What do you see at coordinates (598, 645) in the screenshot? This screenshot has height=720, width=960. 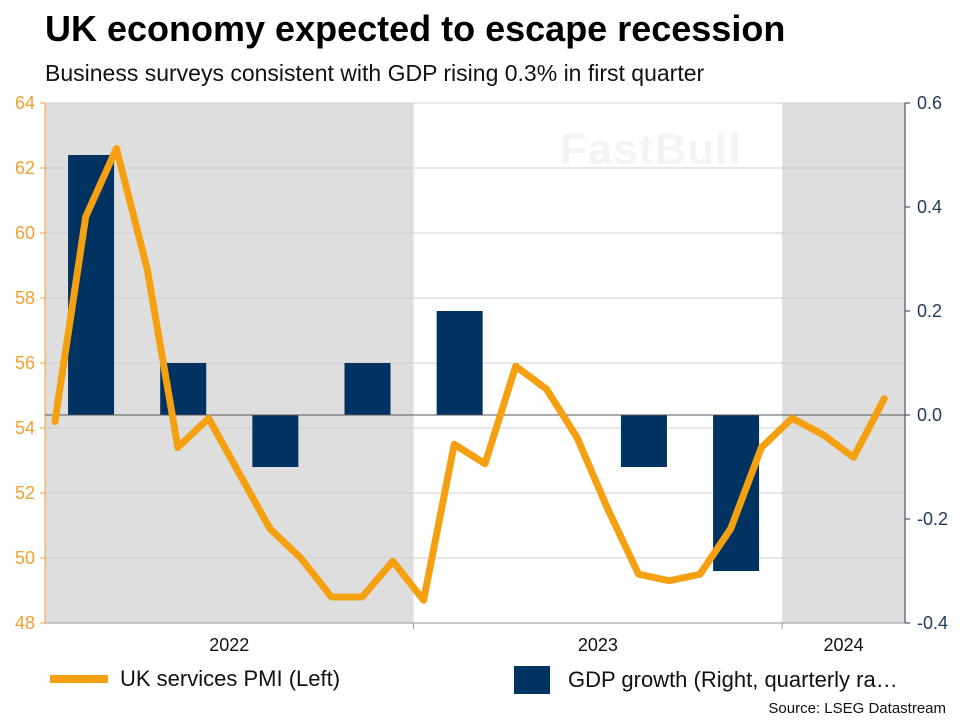 I see `tick-label-x: 2023` at bounding box center [598, 645].